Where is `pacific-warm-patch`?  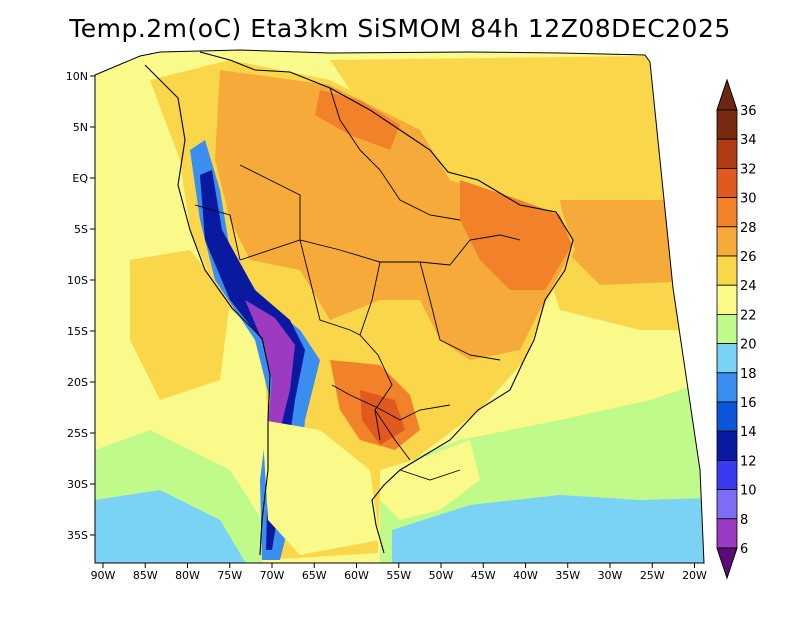
pacific-warm-patch is located at coordinates (180, 325).